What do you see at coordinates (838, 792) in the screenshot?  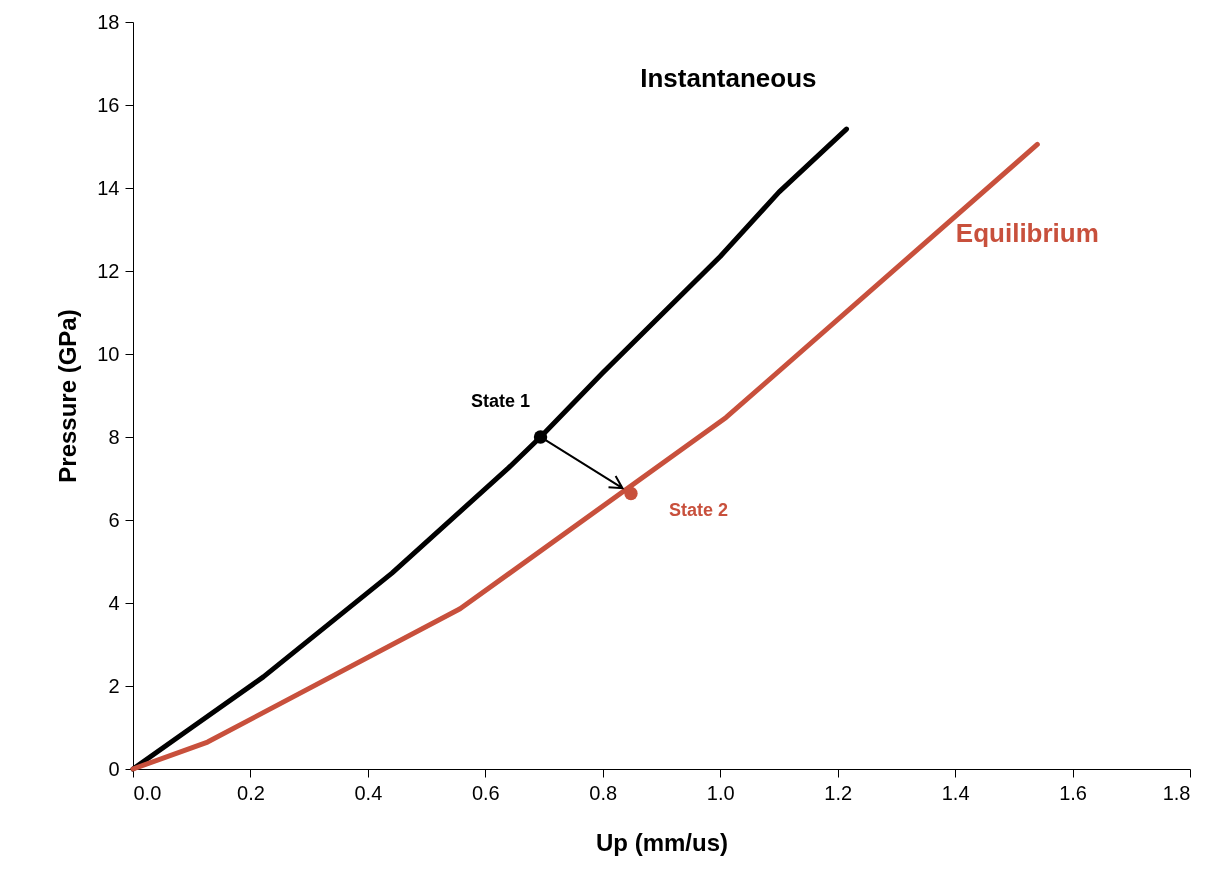 I see `x-tick-label: 1.2` at bounding box center [838, 792].